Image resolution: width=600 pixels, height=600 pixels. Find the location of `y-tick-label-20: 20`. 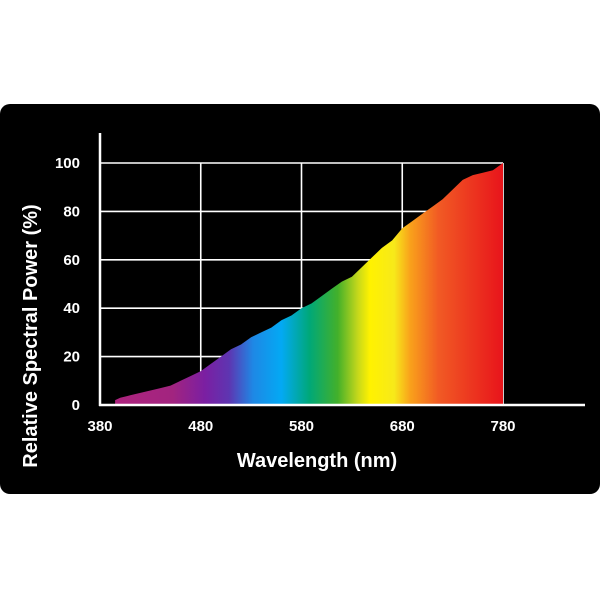

y-tick-label-20: 20 is located at coordinates (71, 357).